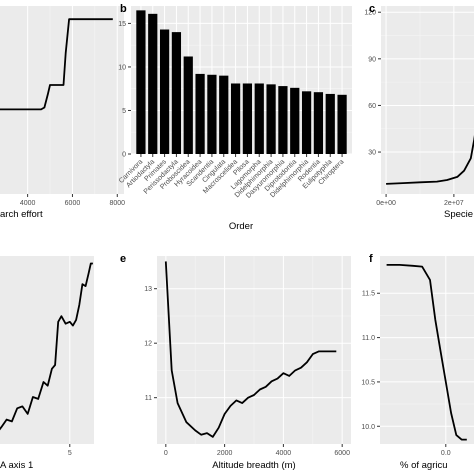 The height and width of the screenshot is (474, 474). Describe the element at coordinates (427, 100) in the screenshot. I see `panel-c-background` at that location.